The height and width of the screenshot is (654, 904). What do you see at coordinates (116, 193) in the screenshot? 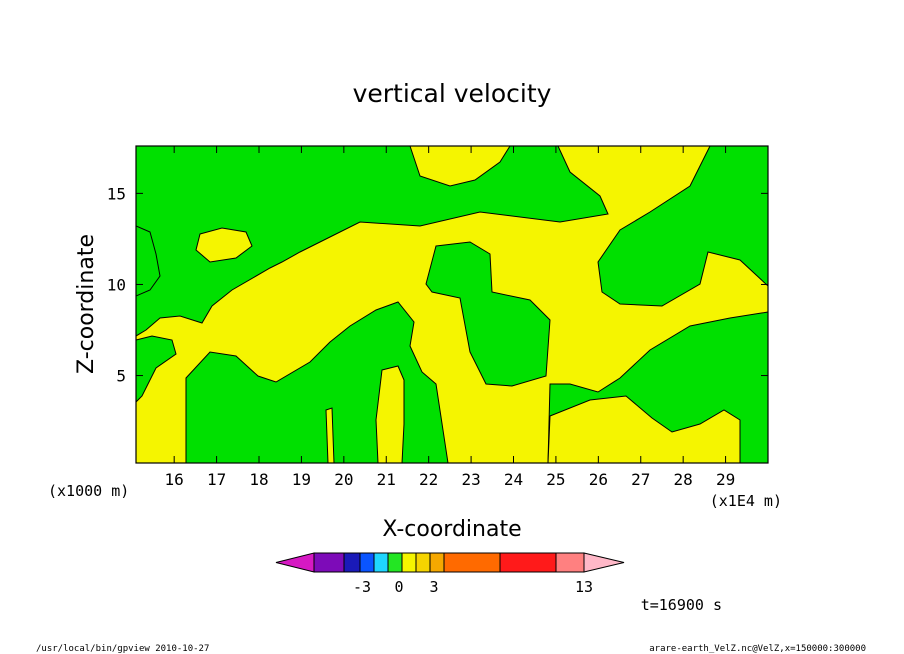
I see `y-tick-label: 15` at bounding box center [116, 193].